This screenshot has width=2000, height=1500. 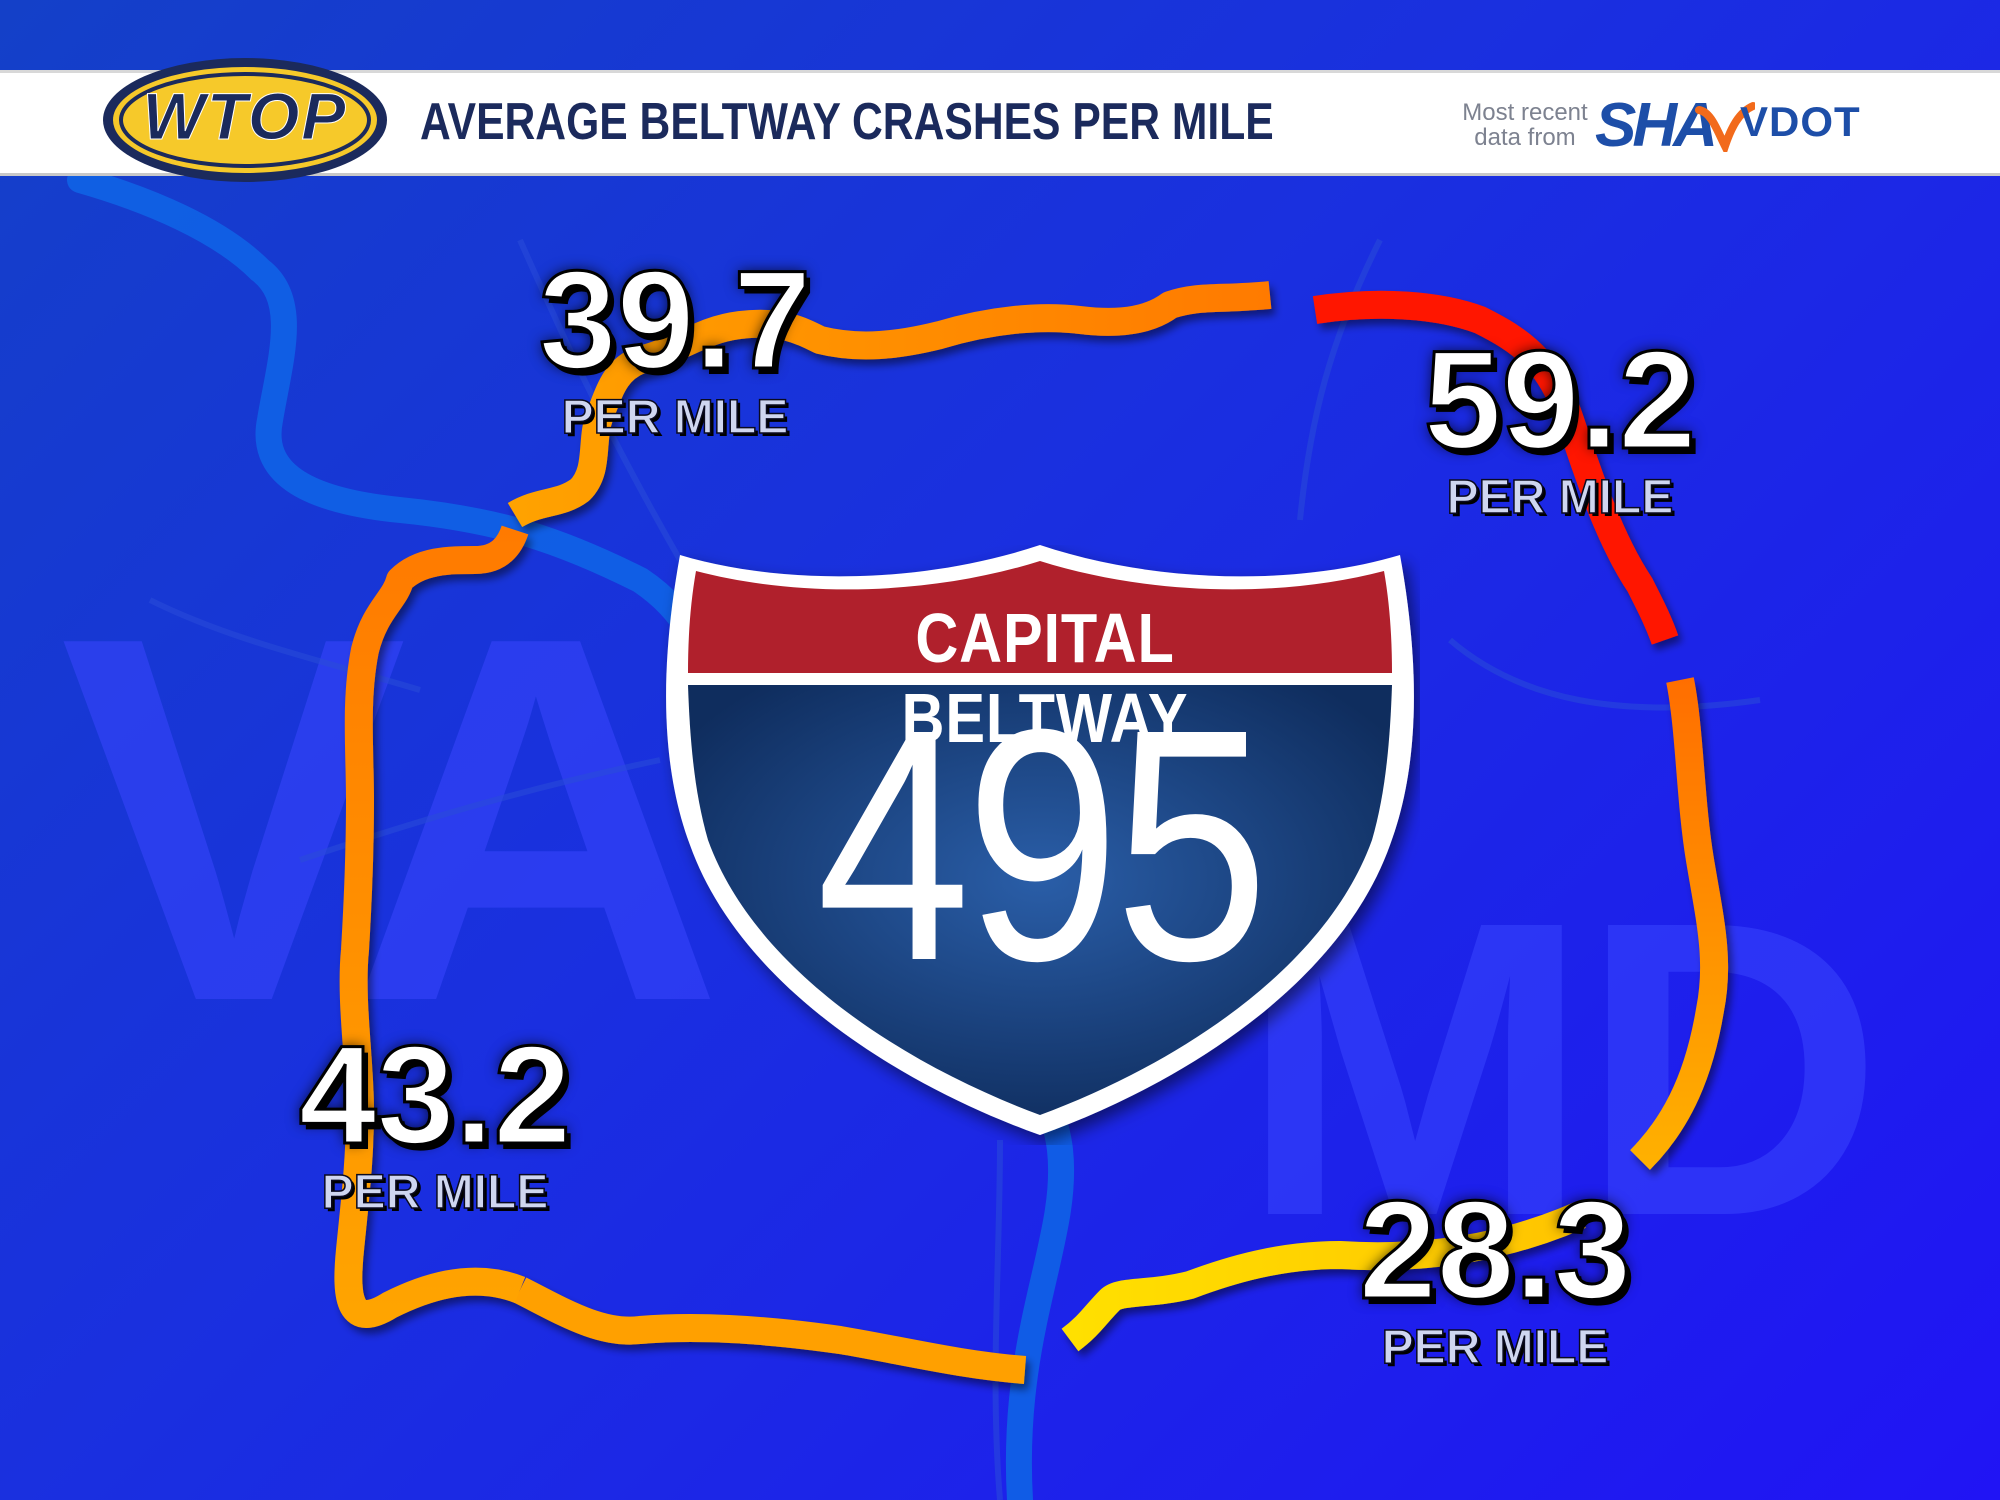 What do you see at coordinates (1495, 1347) in the screenshot?
I see `stat-southeast-unit: PER MILE` at bounding box center [1495, 1347].